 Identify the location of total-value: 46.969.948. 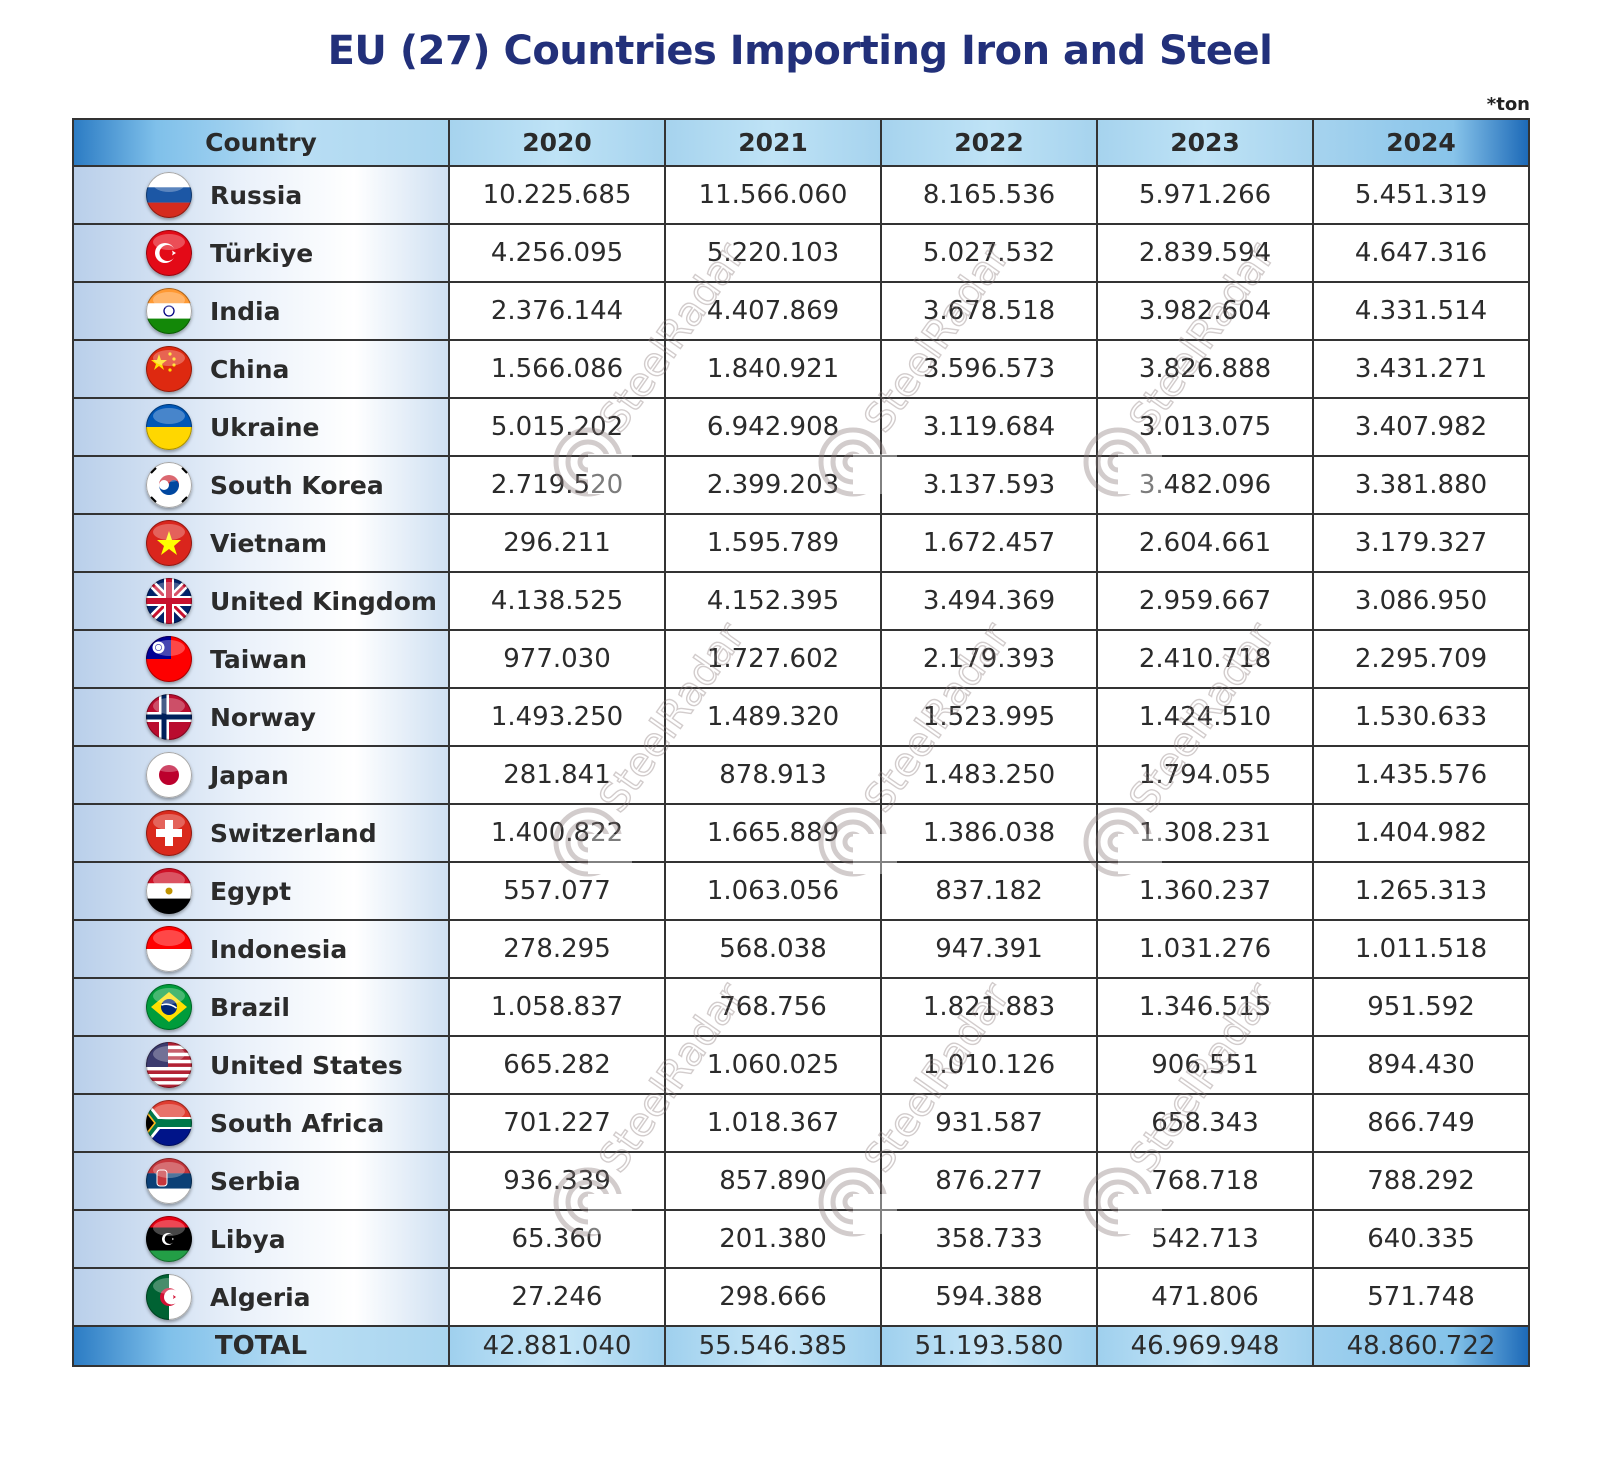
(1205, 1346).